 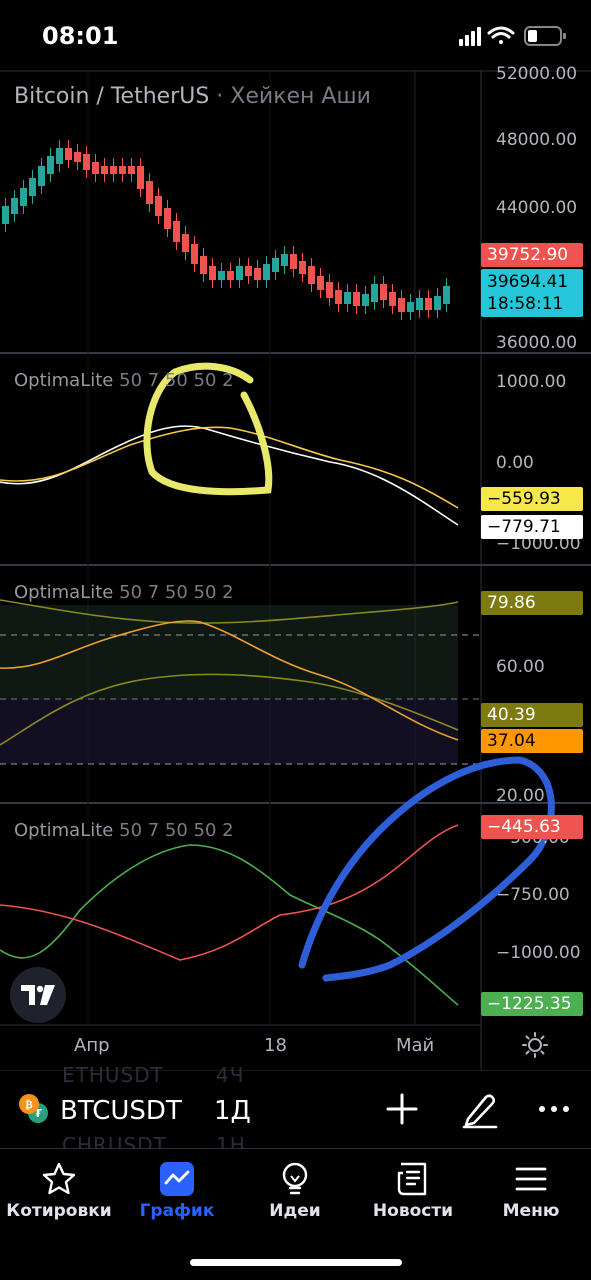 What do you see at coordinates (295, 35) in the screenshot?
I see `status-bar: 08:01` at bounding box center [295, 35].